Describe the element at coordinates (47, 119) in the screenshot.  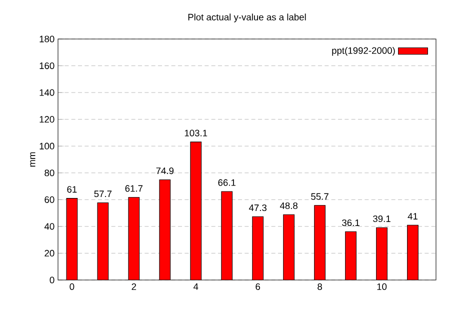
I see `y-tick-label: 120` at that location.